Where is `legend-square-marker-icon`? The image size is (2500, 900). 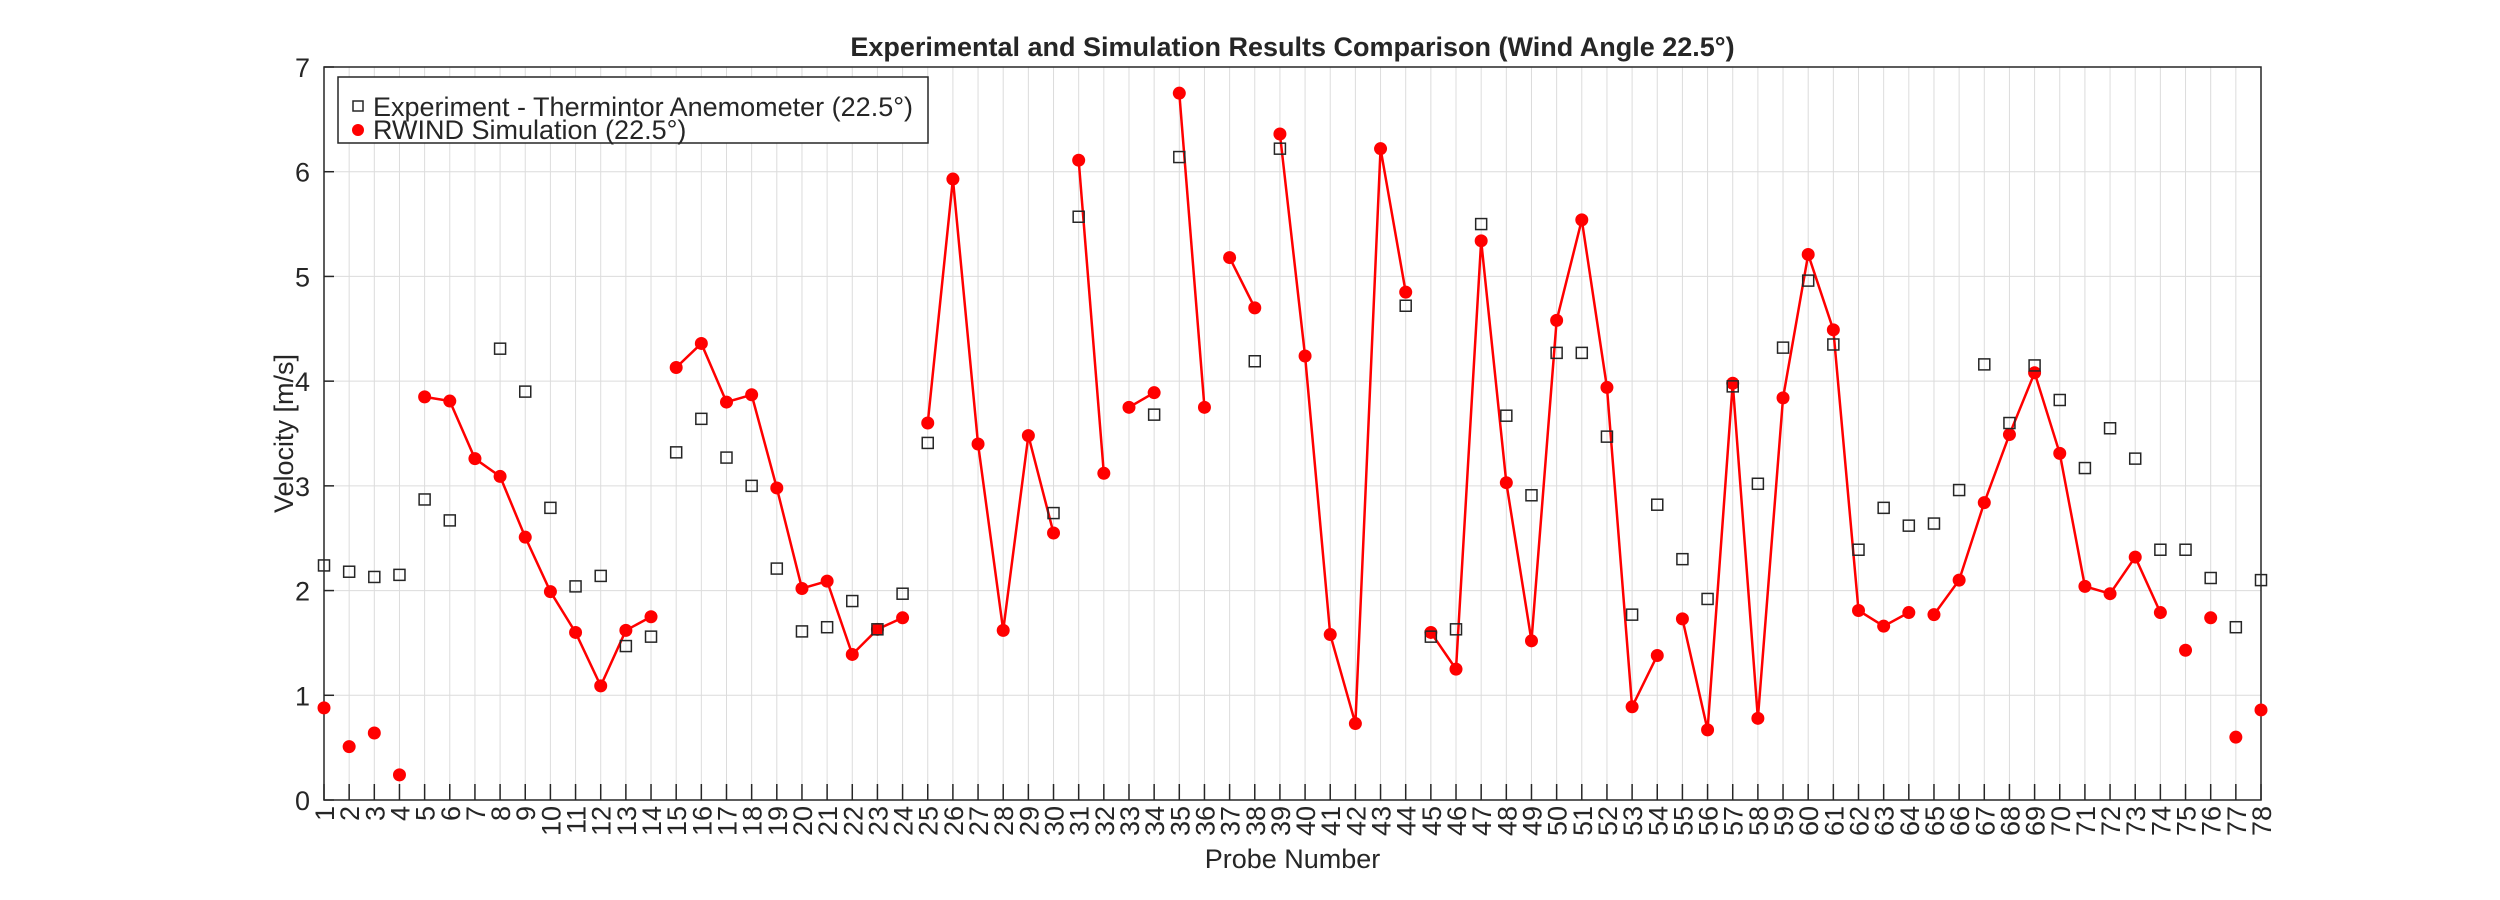
legend-square-marker-icon is located at coordinates (358, 106).